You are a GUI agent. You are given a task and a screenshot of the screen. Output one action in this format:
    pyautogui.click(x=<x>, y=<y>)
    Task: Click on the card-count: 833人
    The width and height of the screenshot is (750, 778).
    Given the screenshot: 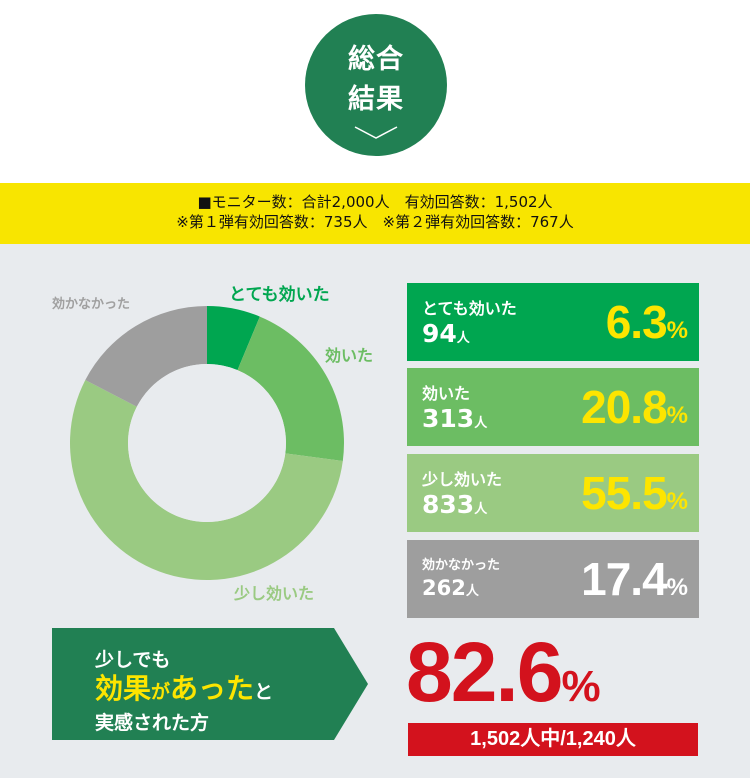 What is the action you would take?
    pyautogui.click(x=455, y=504)
    